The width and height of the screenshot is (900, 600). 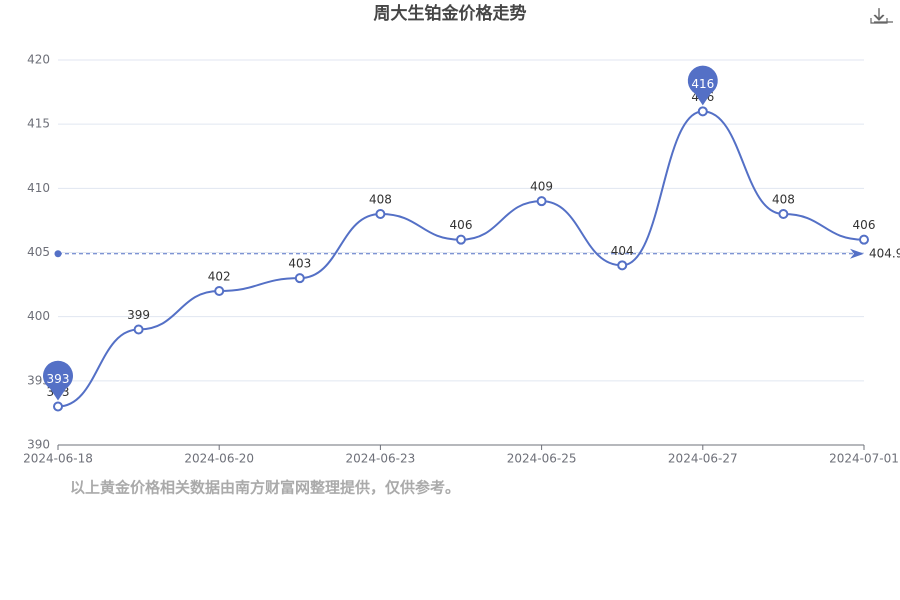 What do you see at coordinates (265, 488) in the screenshot?
I see `footnote: 以上黄金价格相关数据由南方财富网整理提供，仅供参考。` at bounding box center [265, 488].